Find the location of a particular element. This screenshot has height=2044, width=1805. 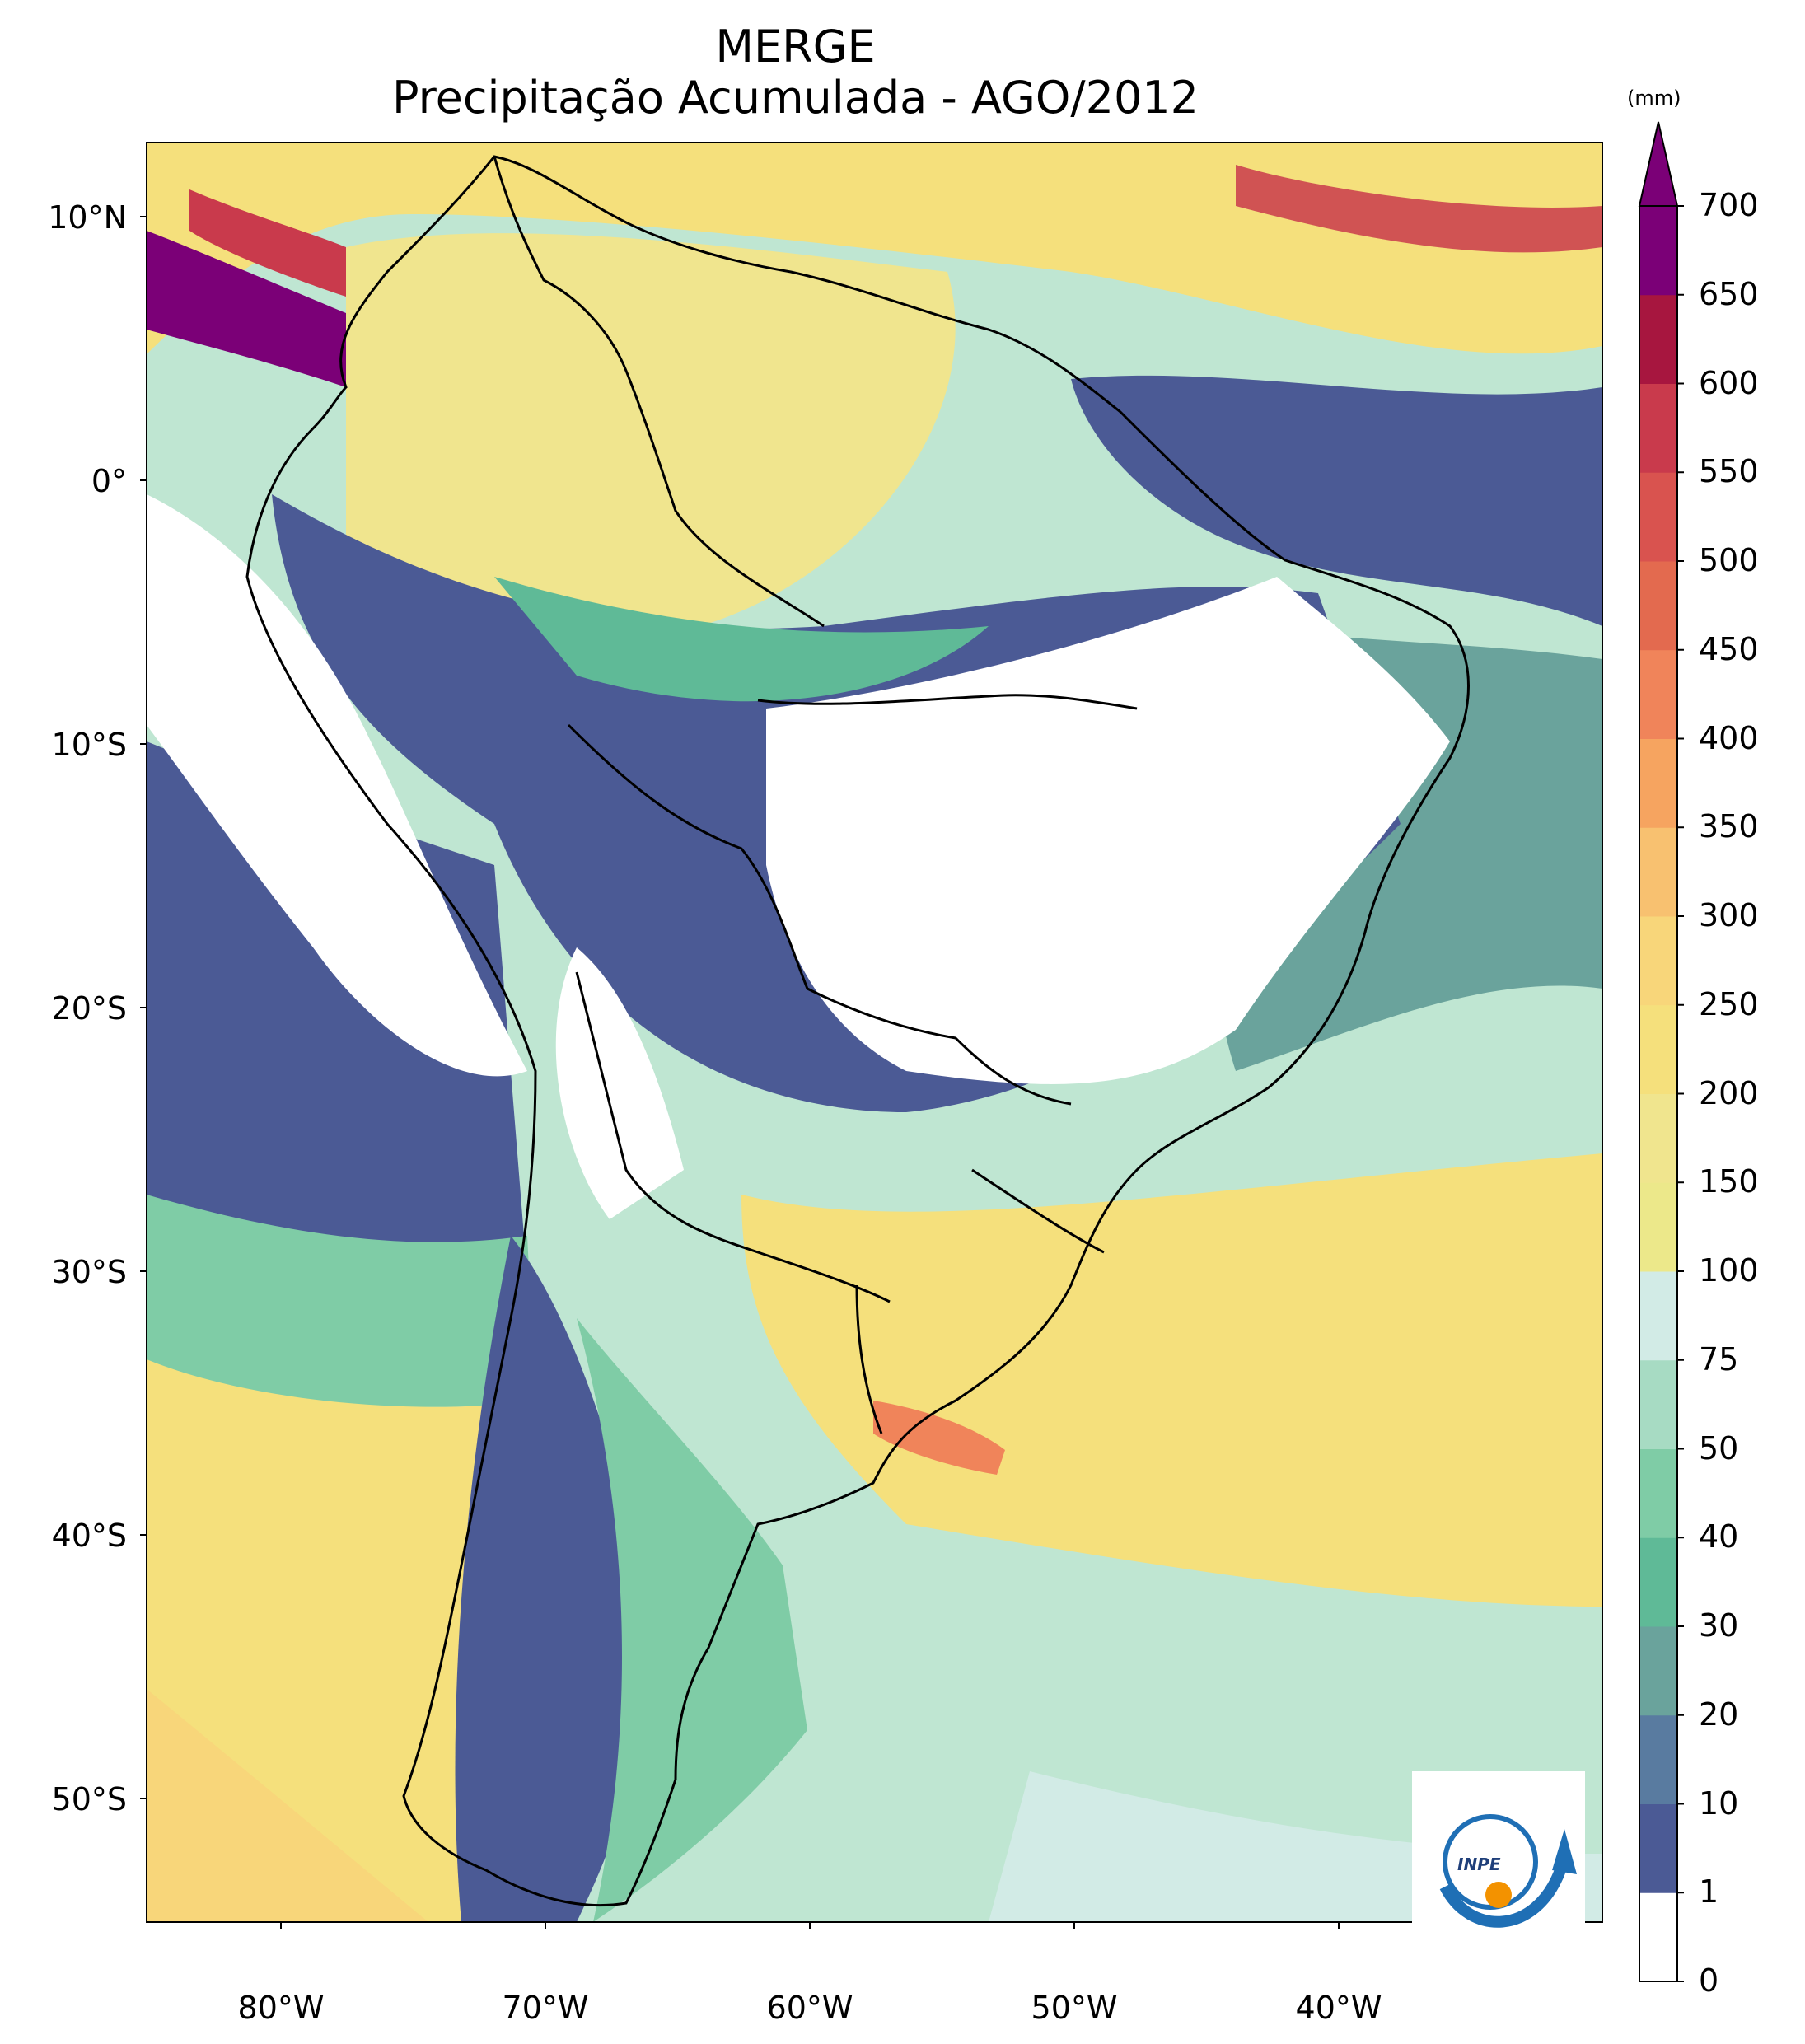

lat-tick-label: 50°S is located at coordinates (89, 1799).